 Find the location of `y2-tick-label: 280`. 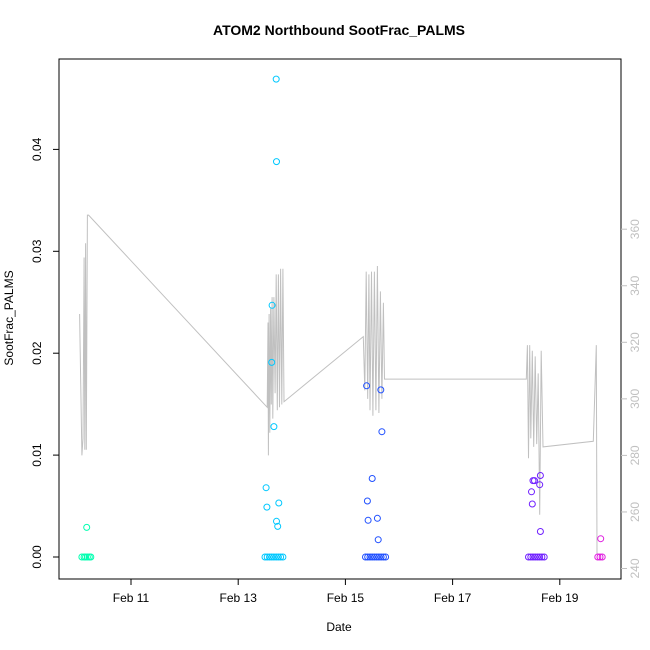

y2-tick-label: 280 is located at coordinates (635, 455).